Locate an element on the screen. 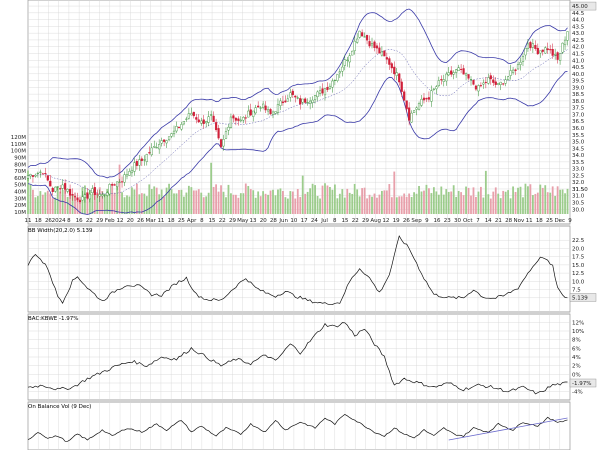 The height and width of the screenshot is (450, 600). x-tick-label: 30 is located at coordinates (457, 221).